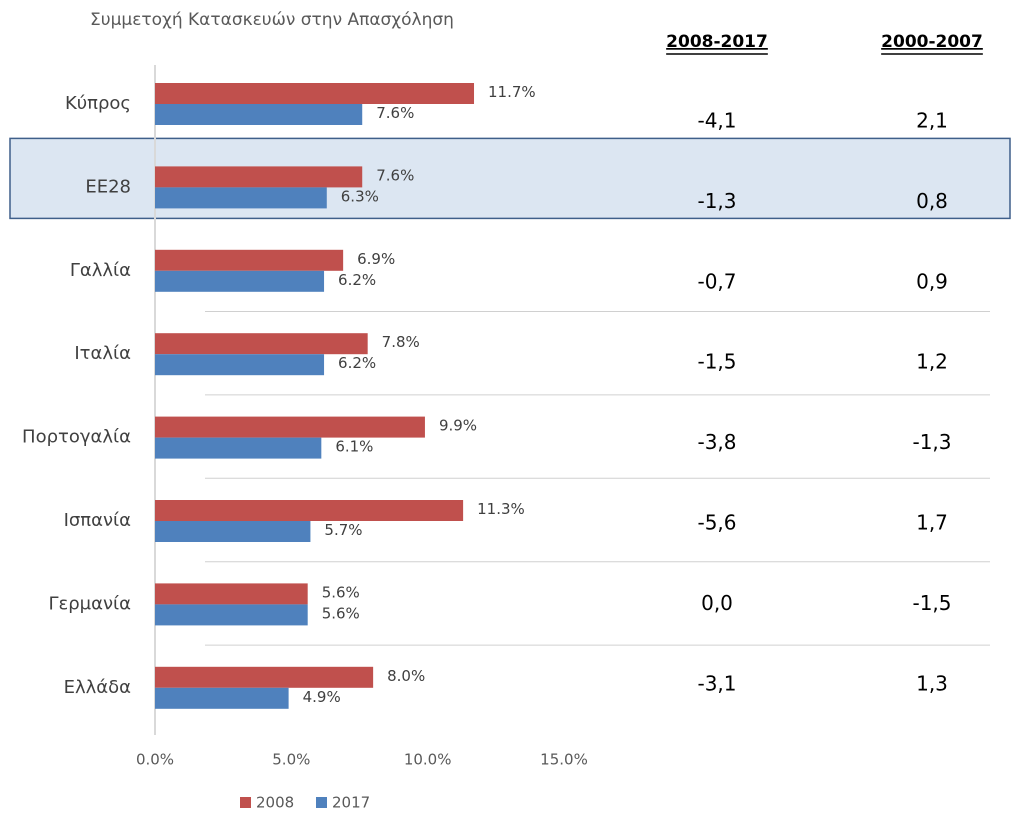  Describe the element at coordinates (501, 509) in the screenshot. I see `data-label: 11.3%` at that location.